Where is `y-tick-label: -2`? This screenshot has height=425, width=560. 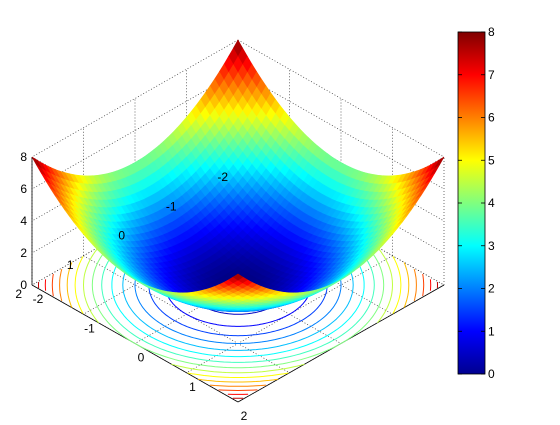
y-tick-label: -2 is located at coordinates (222, 177).